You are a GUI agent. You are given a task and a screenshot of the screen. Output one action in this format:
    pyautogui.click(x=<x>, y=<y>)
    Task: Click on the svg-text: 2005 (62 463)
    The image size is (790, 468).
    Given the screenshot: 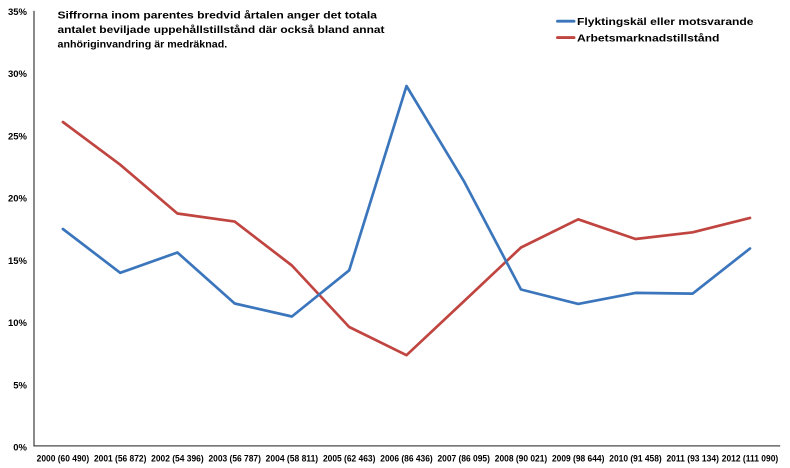 What is the action you would take?
    pyautogui.click(x=349, y=457)
    